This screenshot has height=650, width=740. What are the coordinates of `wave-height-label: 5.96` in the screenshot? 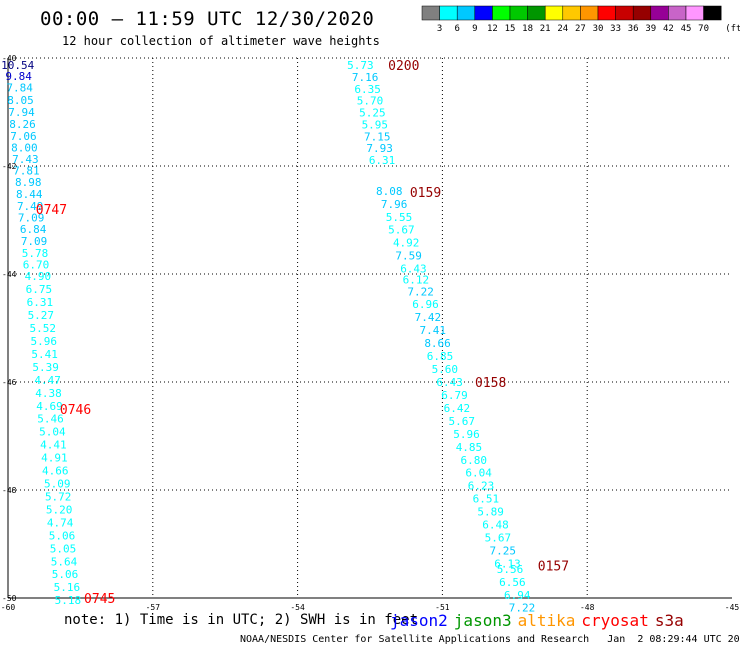 It's located at (466, 434).